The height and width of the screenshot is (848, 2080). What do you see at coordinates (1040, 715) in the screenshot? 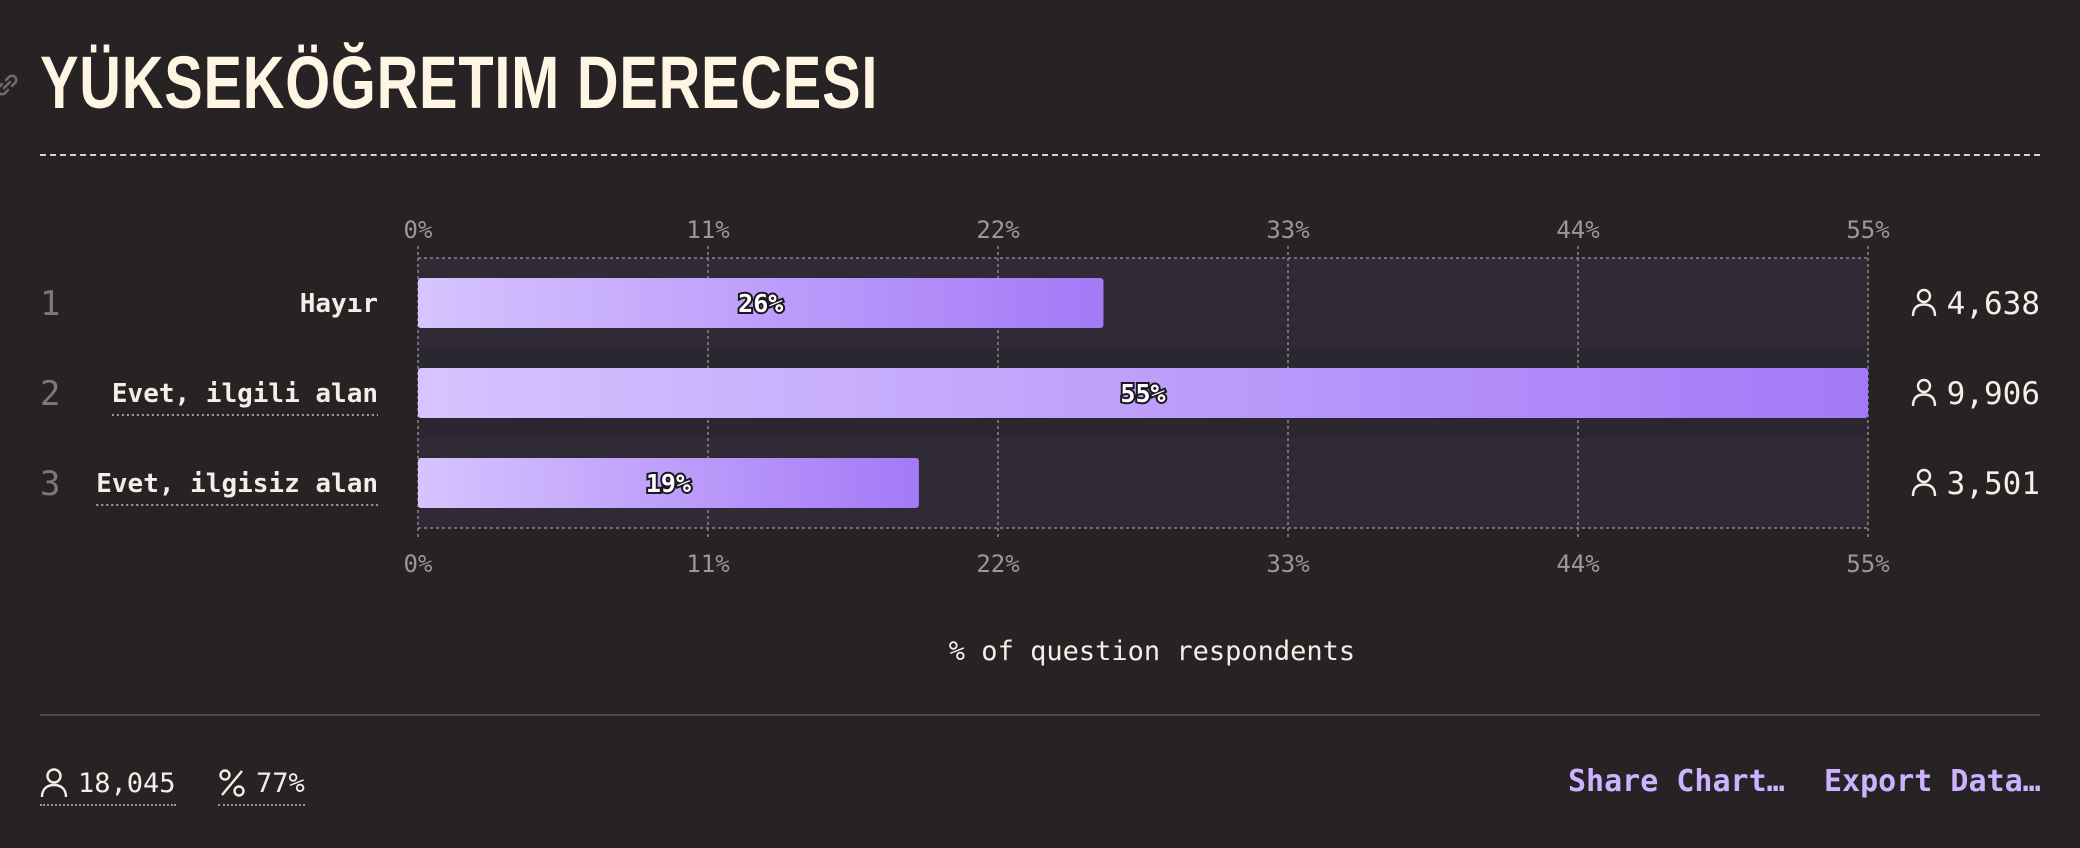
I see `footer-divider` at bounding box center [1040, 715].